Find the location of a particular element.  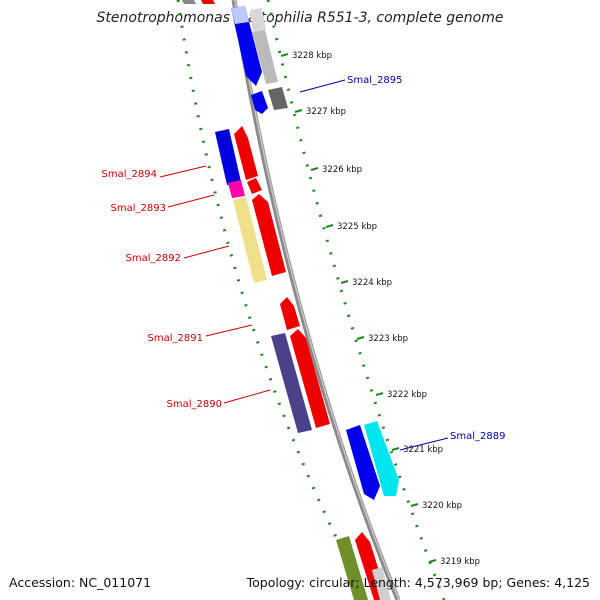

gene-label-smal-2890: Smal_2890 is located at coordinates (194, 404).